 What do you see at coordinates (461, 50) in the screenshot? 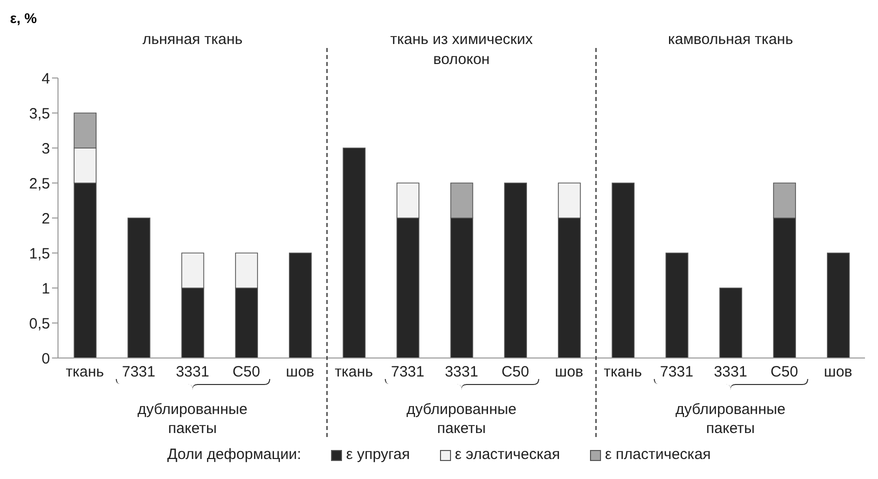
I see `text: ткань из химических волокон` at bounding box center [461, 50].